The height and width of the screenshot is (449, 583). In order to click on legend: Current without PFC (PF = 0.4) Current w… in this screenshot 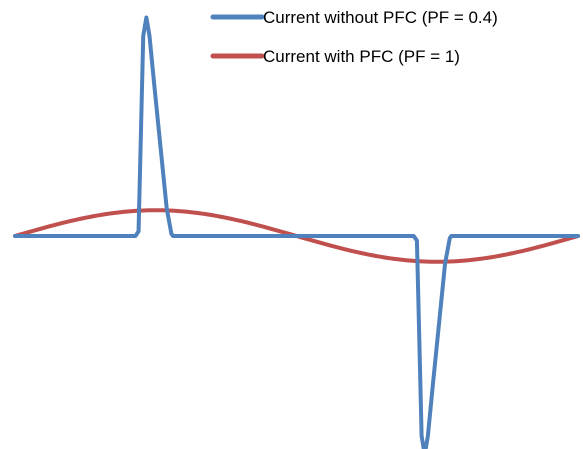, I will do `click(354, 37)`.